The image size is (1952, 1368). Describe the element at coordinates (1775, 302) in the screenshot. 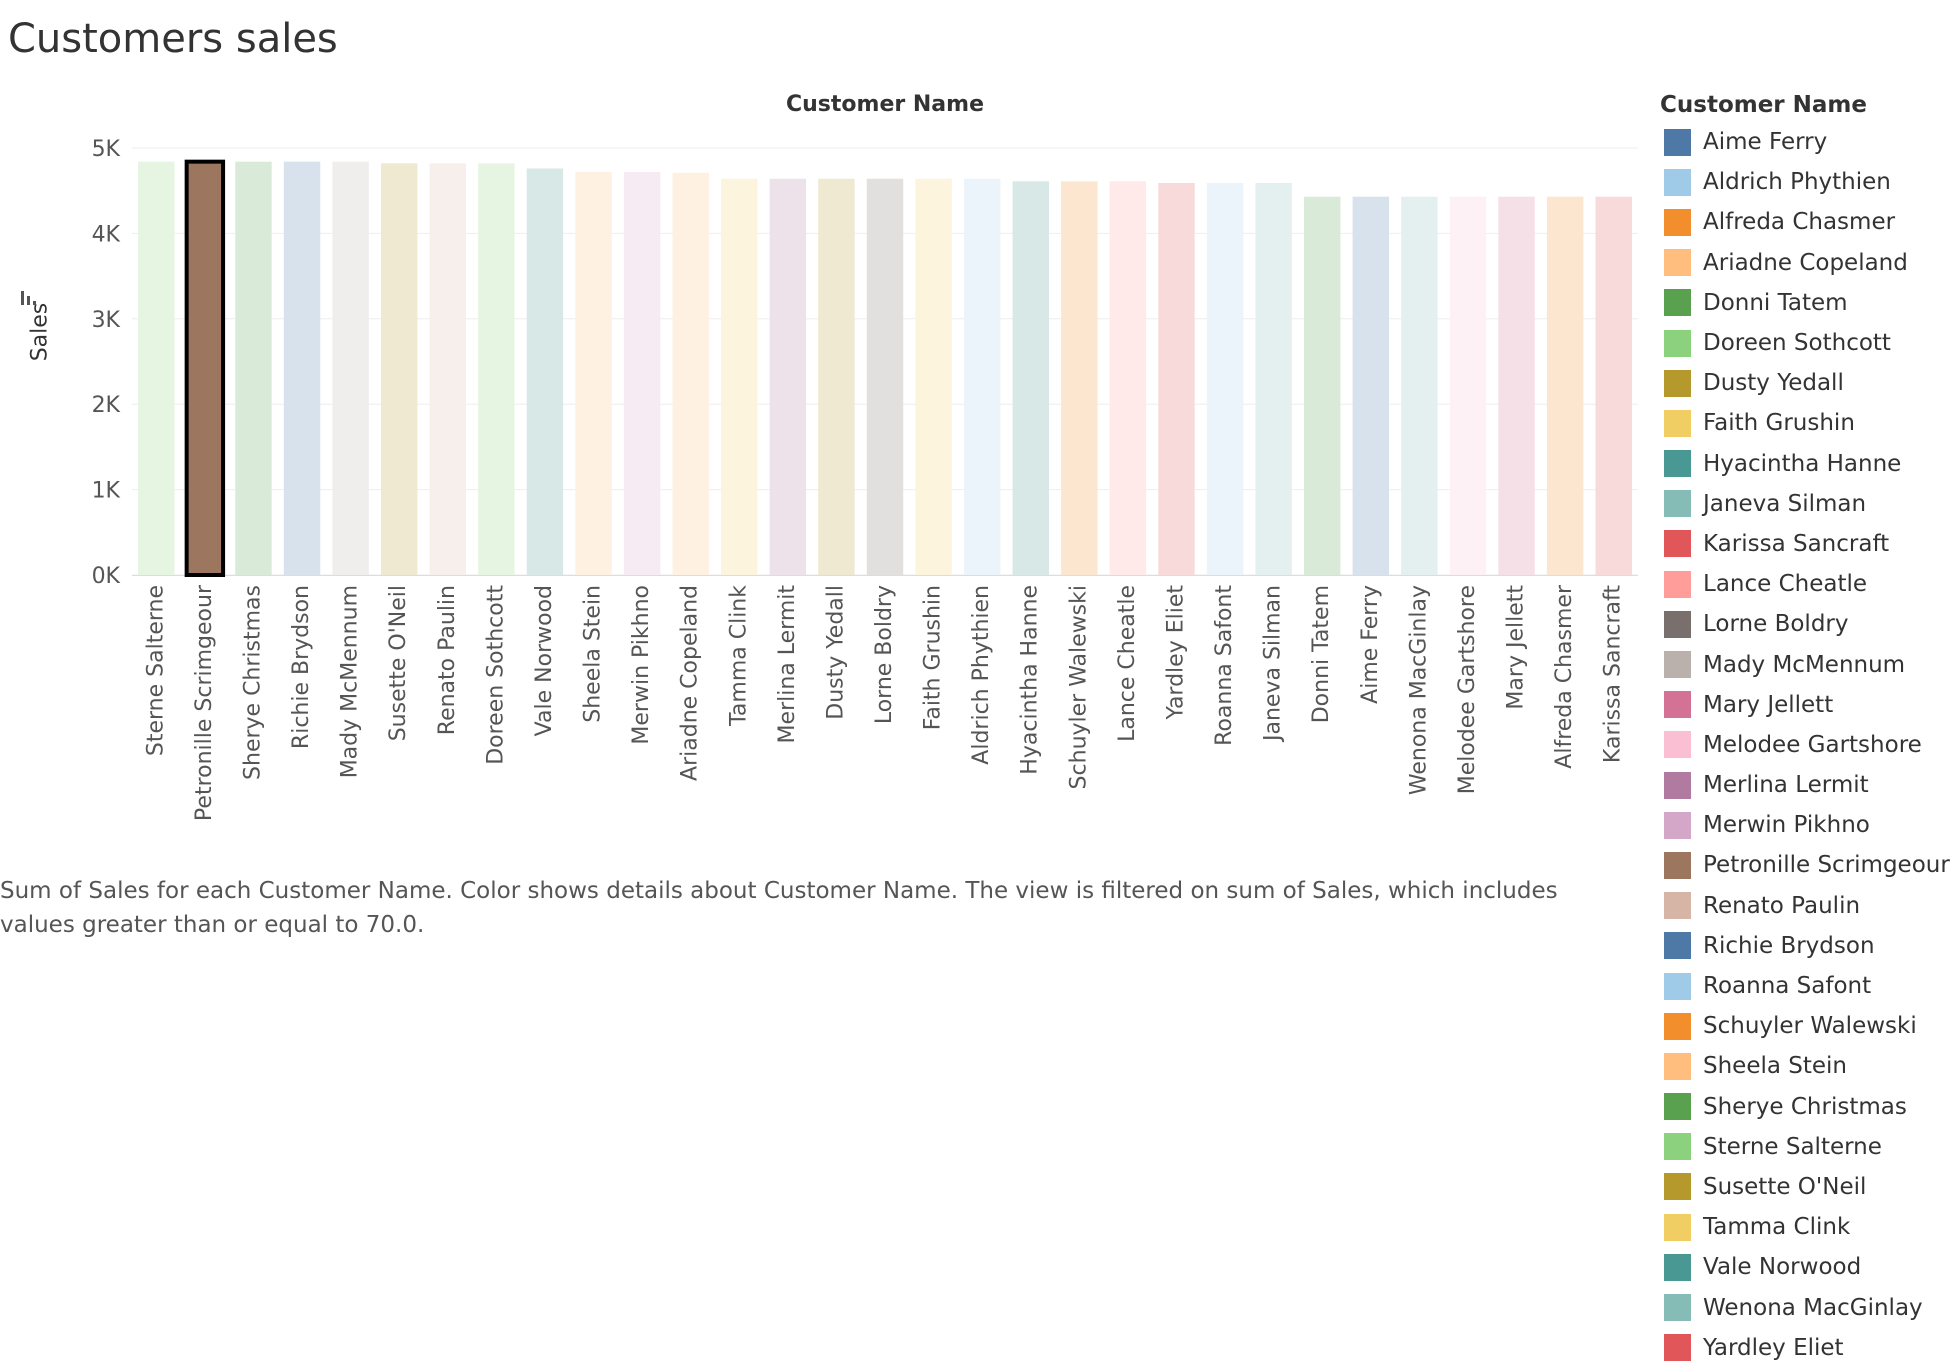

I see `legend-label: Donni Tatem` at that location.